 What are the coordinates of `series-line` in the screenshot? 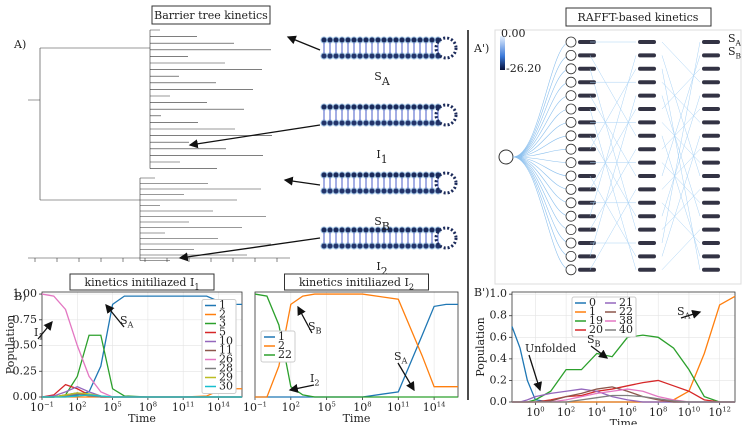 It's located at (142, 396).